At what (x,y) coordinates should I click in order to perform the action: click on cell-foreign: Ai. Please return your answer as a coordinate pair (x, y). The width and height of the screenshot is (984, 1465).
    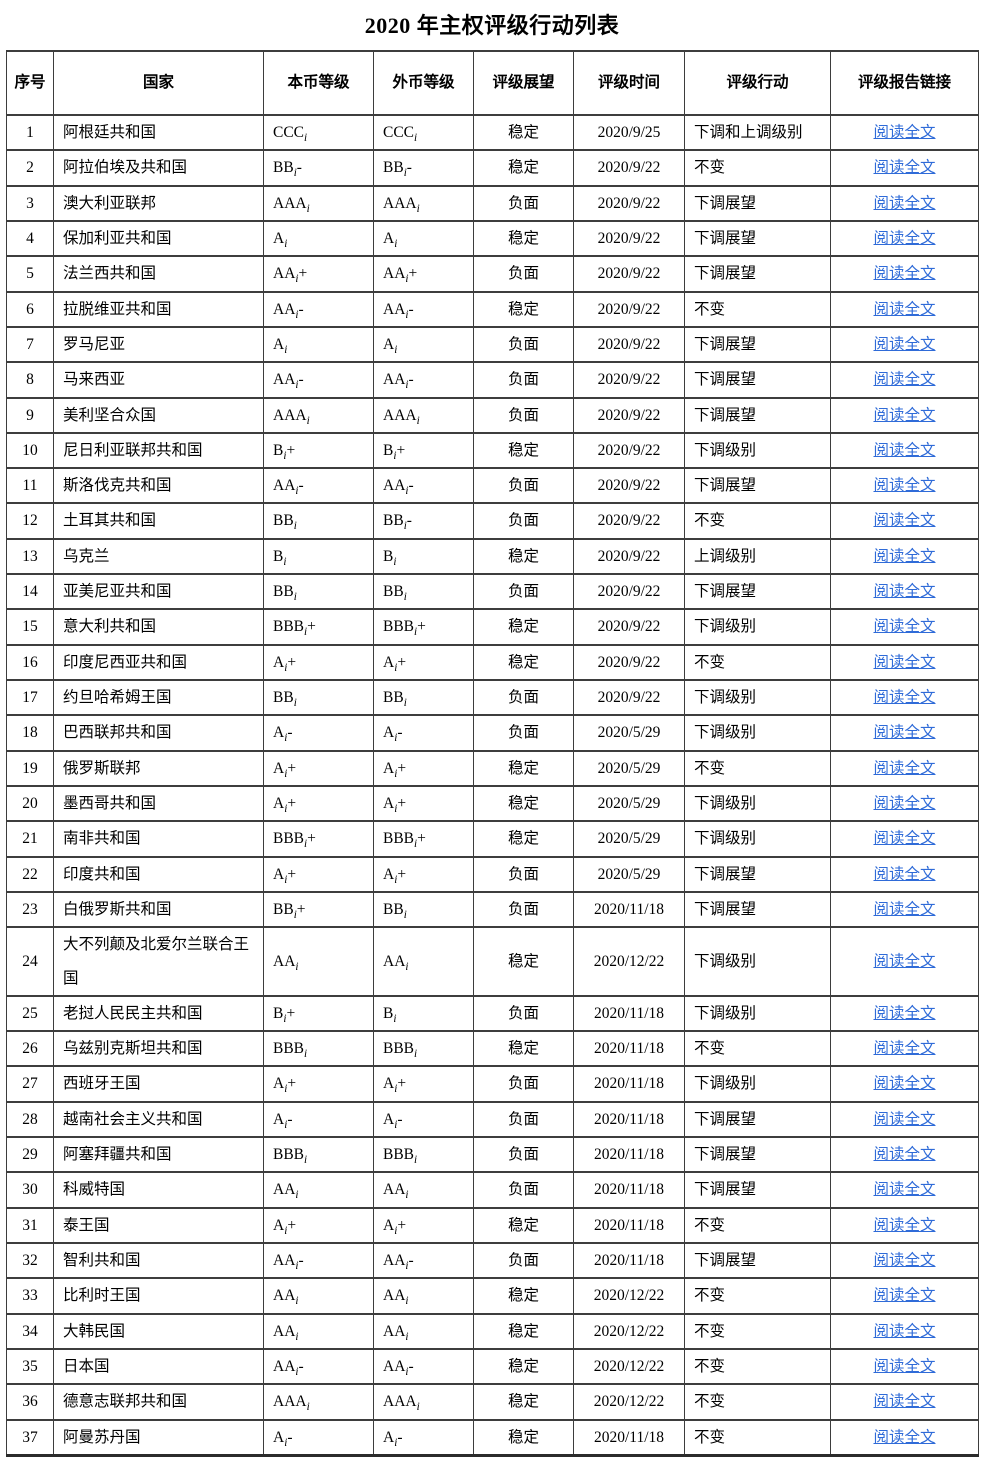
    Looking at the image, I should click on (423, 238).